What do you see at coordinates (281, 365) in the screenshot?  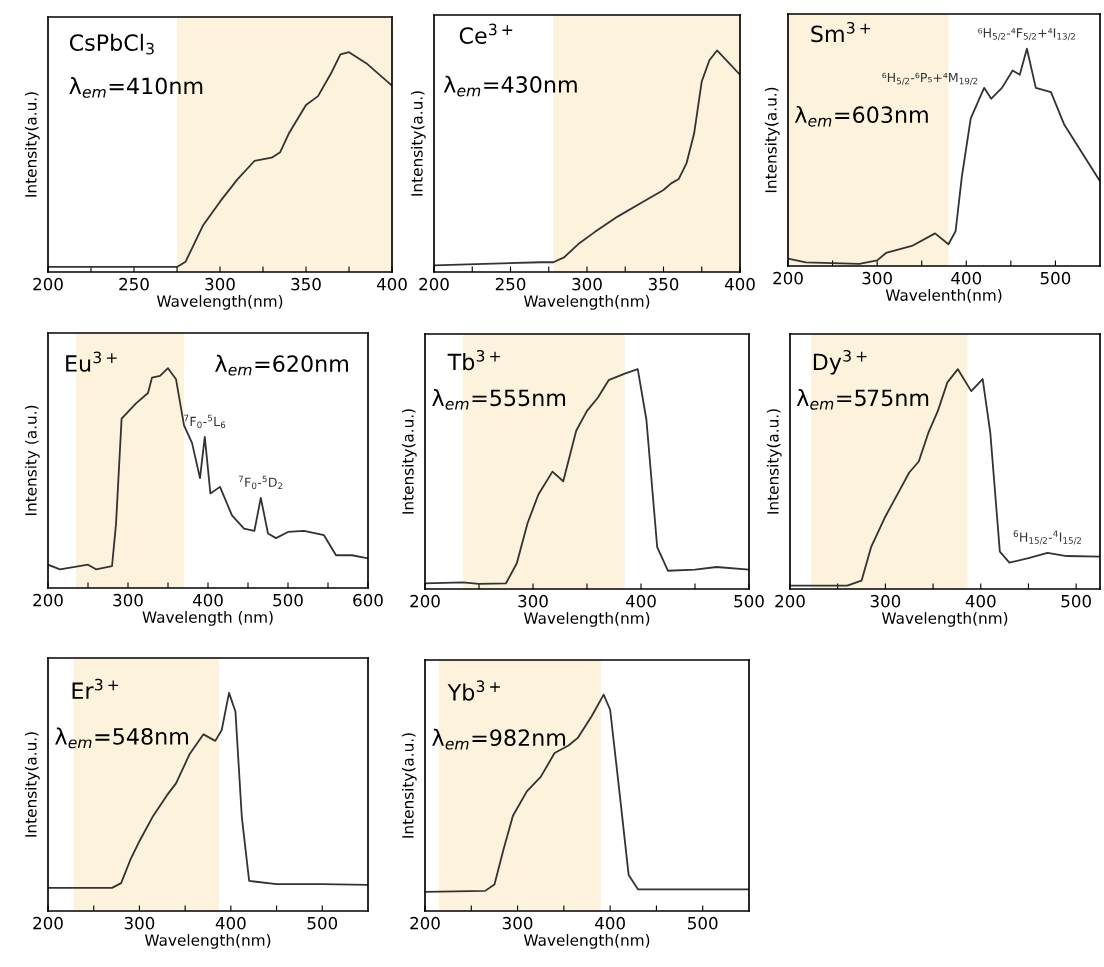 I see `chart-subtitle: λ$_{em}$=620nm` at bounding box center [281, 365].